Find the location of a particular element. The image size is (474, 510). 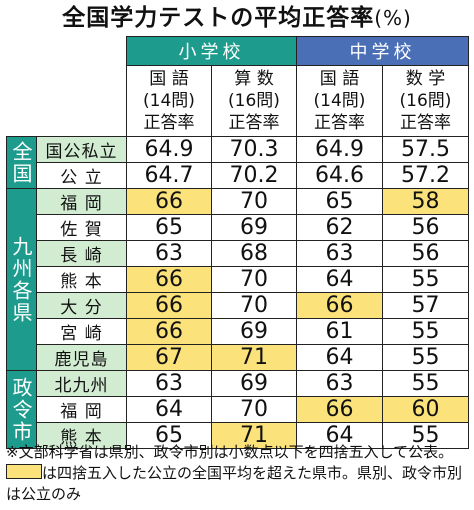

corner-blank is located at coordinates (66, 51).